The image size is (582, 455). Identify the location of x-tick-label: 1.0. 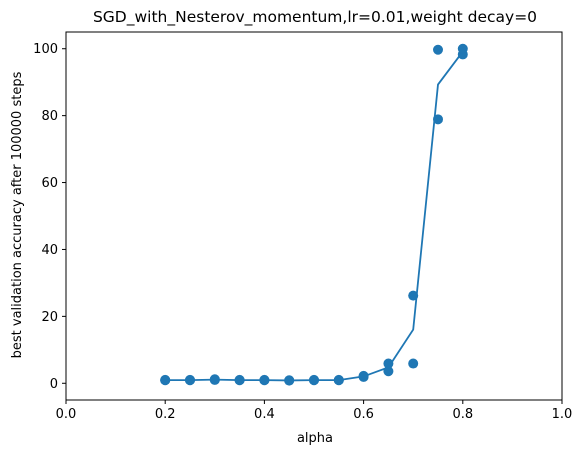
(562, 414).